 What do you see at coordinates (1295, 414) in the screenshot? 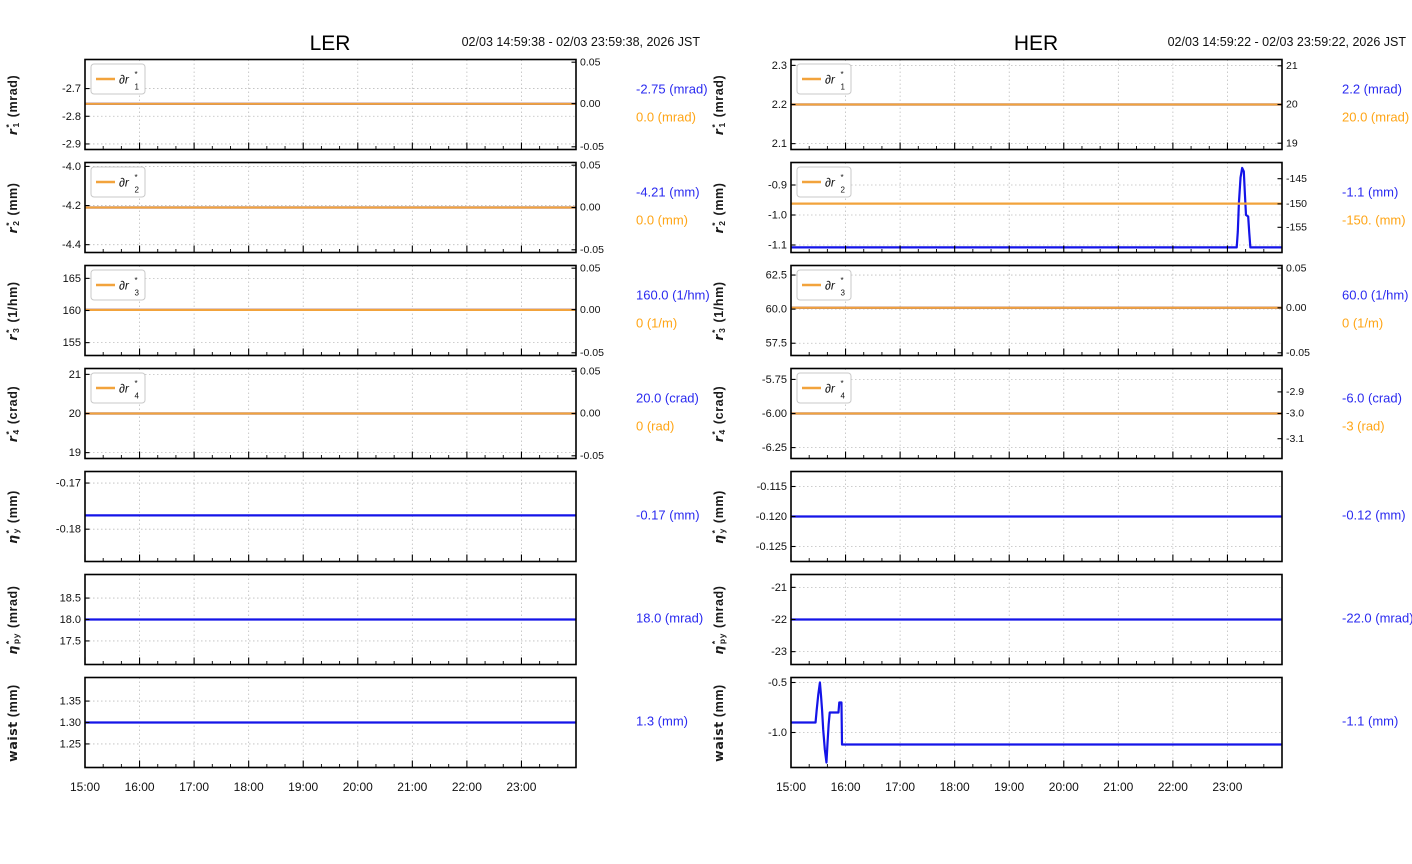
I see `right-tick-label: -3.0` at bounding box center [1295, 414].